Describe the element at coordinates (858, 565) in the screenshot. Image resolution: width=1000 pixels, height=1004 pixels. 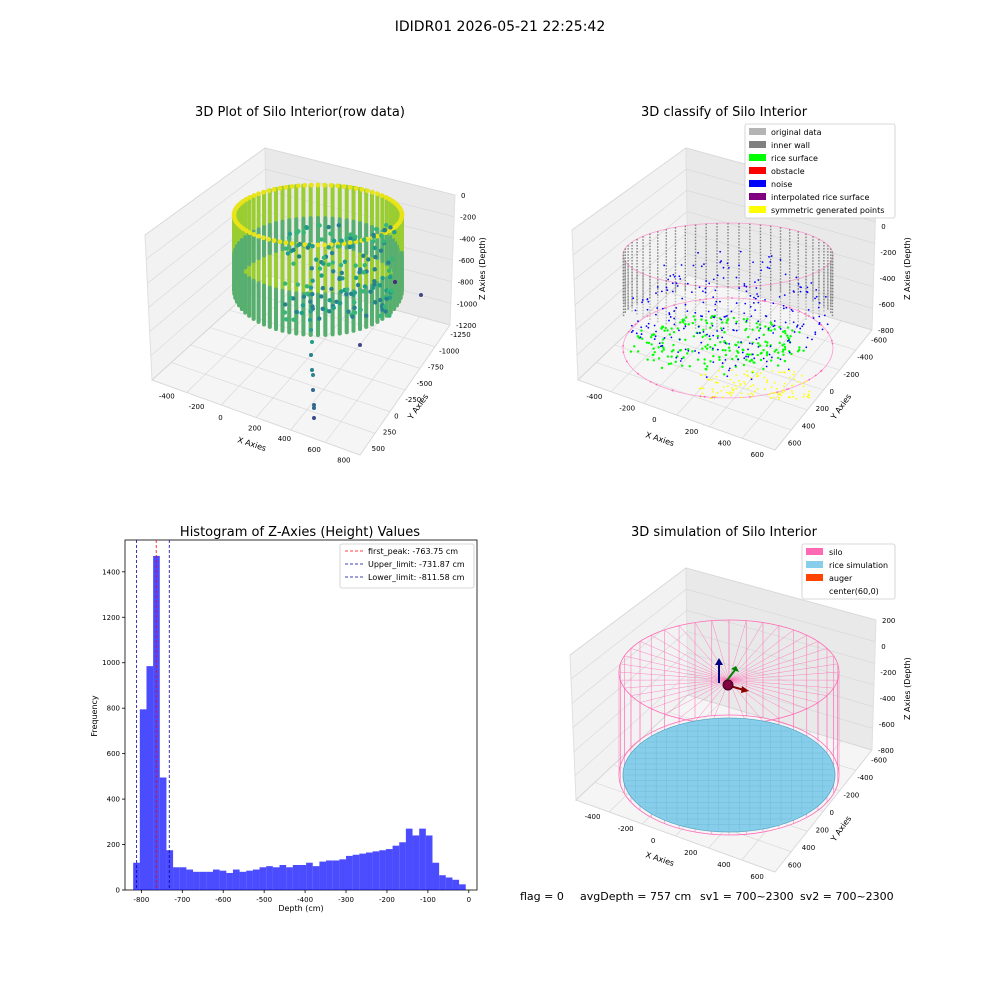
I see `legend-label: rice simulation` at that location.